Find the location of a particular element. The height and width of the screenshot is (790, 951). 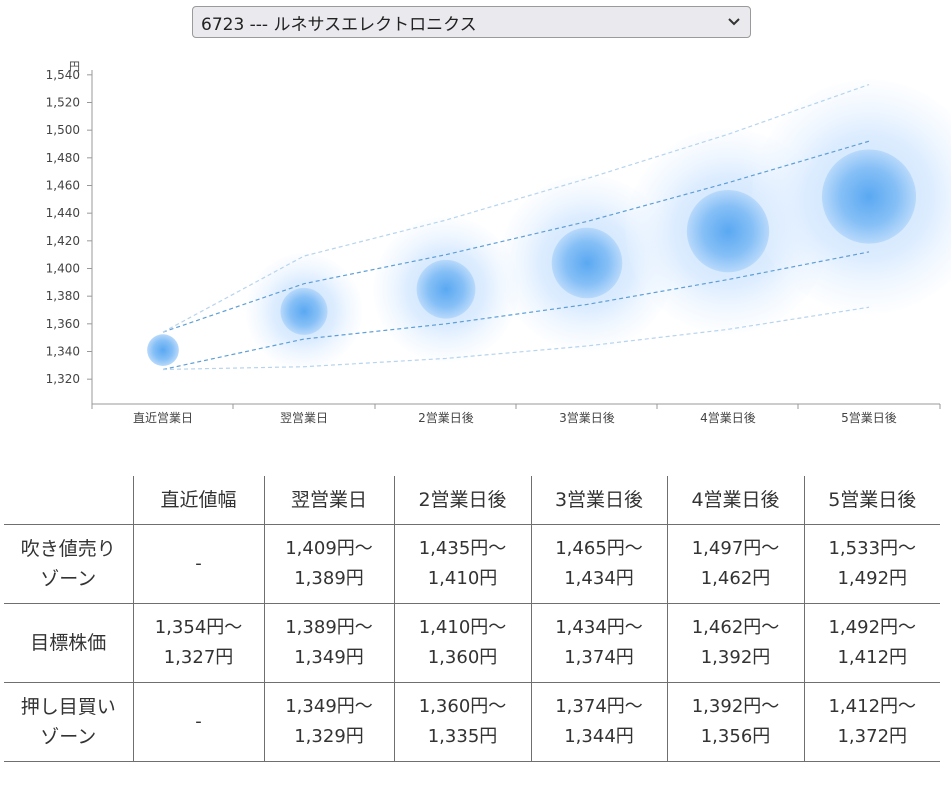

col-header-day3: 3営業日後 is located at coordinates (599, 500).